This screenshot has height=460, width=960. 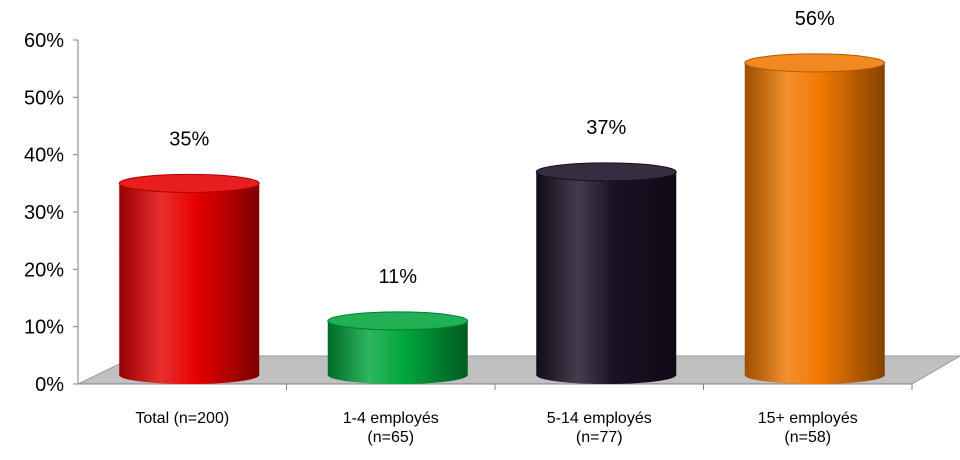 I want to click on y-tick-label: 40%, so click(x=44, y=156).